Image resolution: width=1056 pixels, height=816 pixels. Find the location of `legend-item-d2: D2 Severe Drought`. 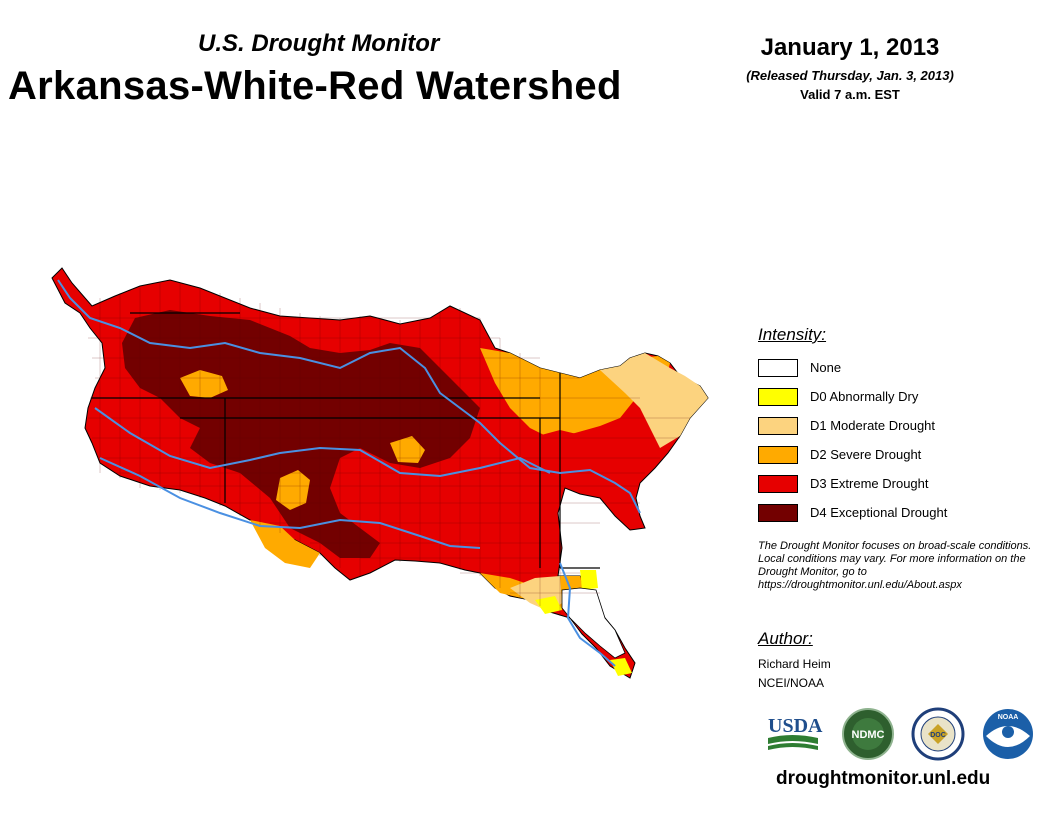

legend-item-d2: D2 Severe Drought is located at coordinates (903, 454).